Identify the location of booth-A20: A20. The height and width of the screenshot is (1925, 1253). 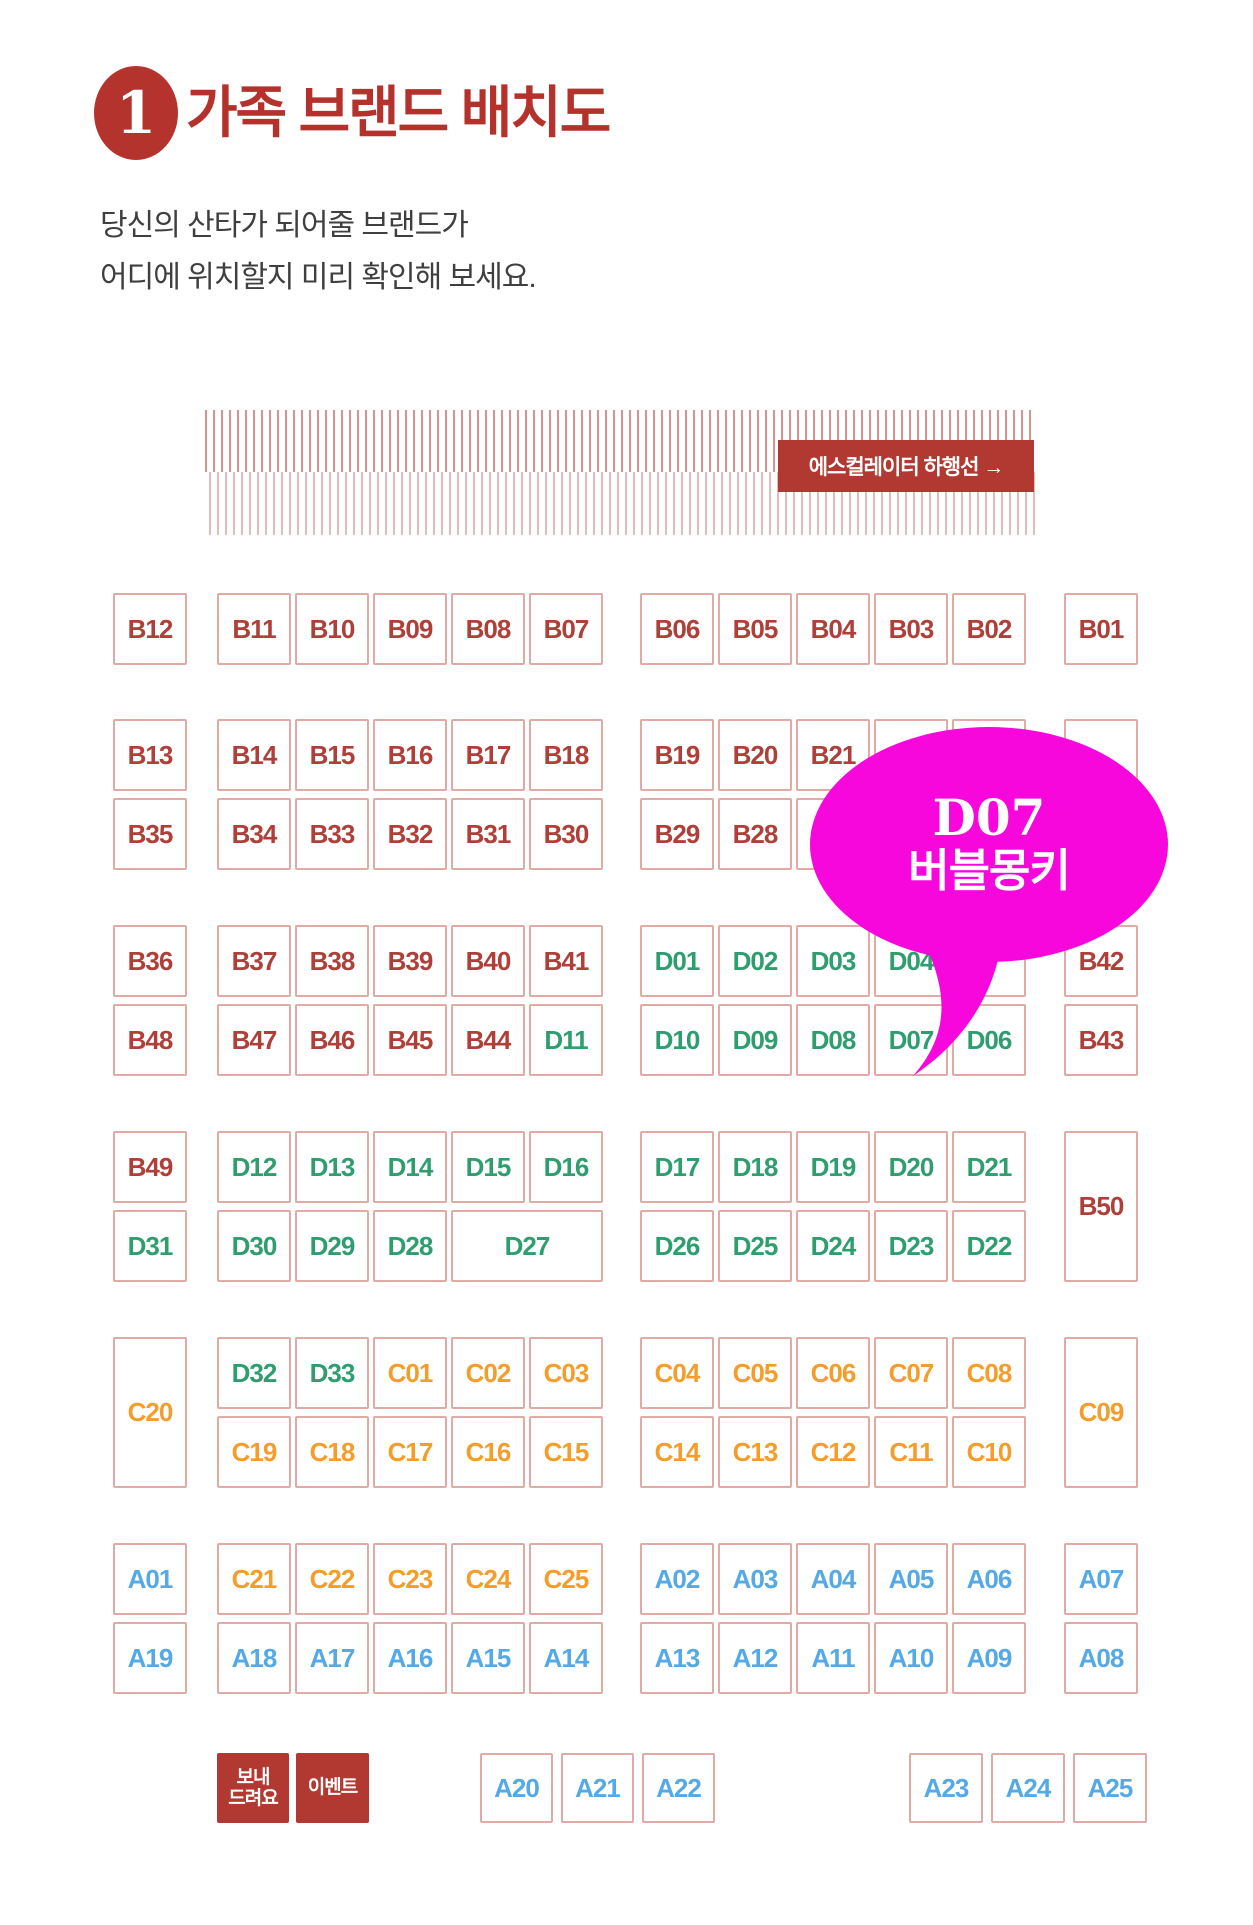
(516, 1788).